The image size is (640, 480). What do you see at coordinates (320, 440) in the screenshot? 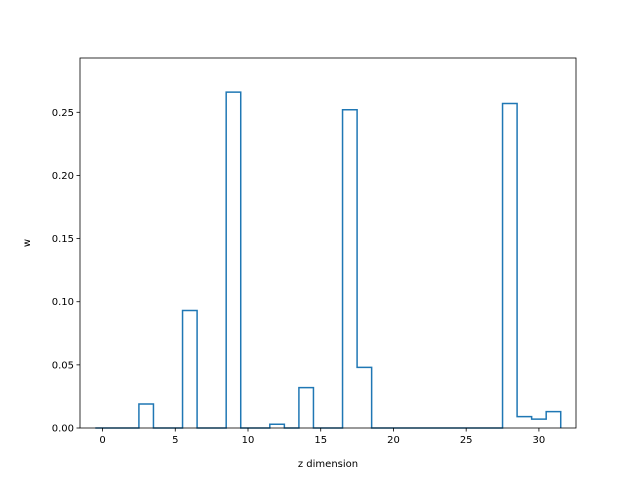
I see `x-tick-label: 15` at bounding box center [320, 440].